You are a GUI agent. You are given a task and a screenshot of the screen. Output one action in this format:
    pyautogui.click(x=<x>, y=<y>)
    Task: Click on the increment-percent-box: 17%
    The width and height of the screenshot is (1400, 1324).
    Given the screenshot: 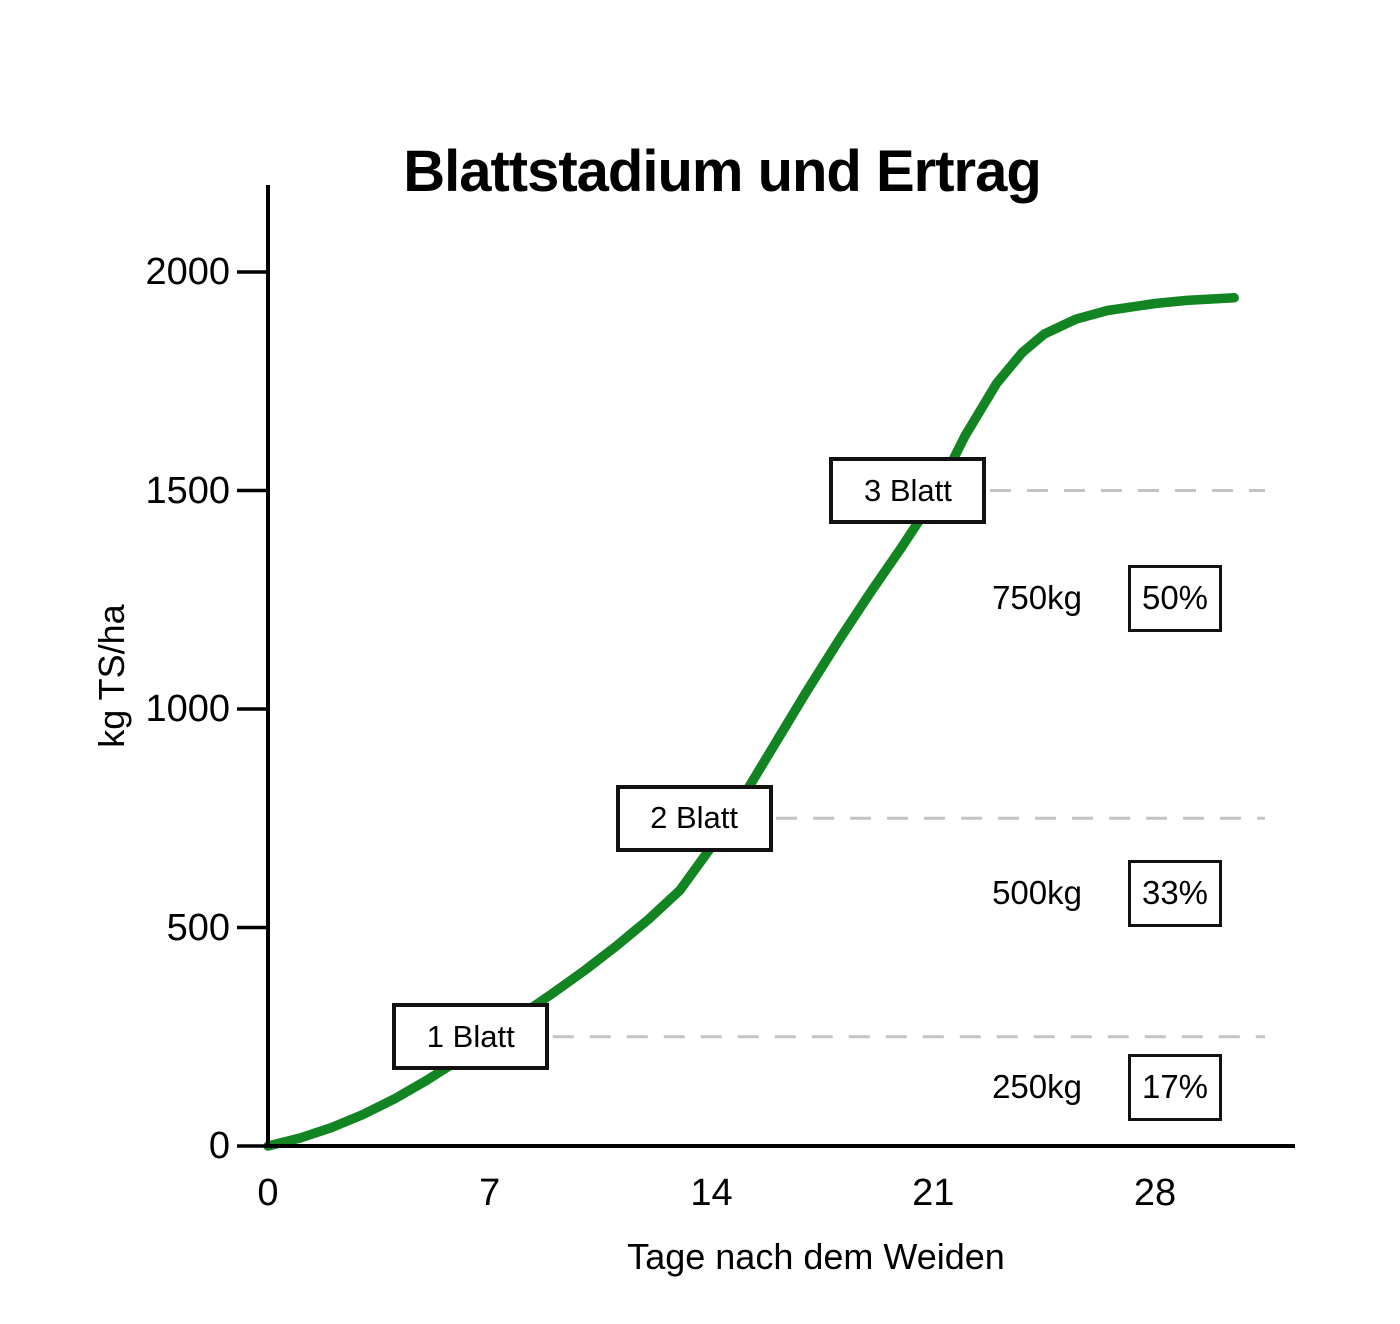 What is the action you would take?
    pyautogui.click(x=1175, y=1087)
    